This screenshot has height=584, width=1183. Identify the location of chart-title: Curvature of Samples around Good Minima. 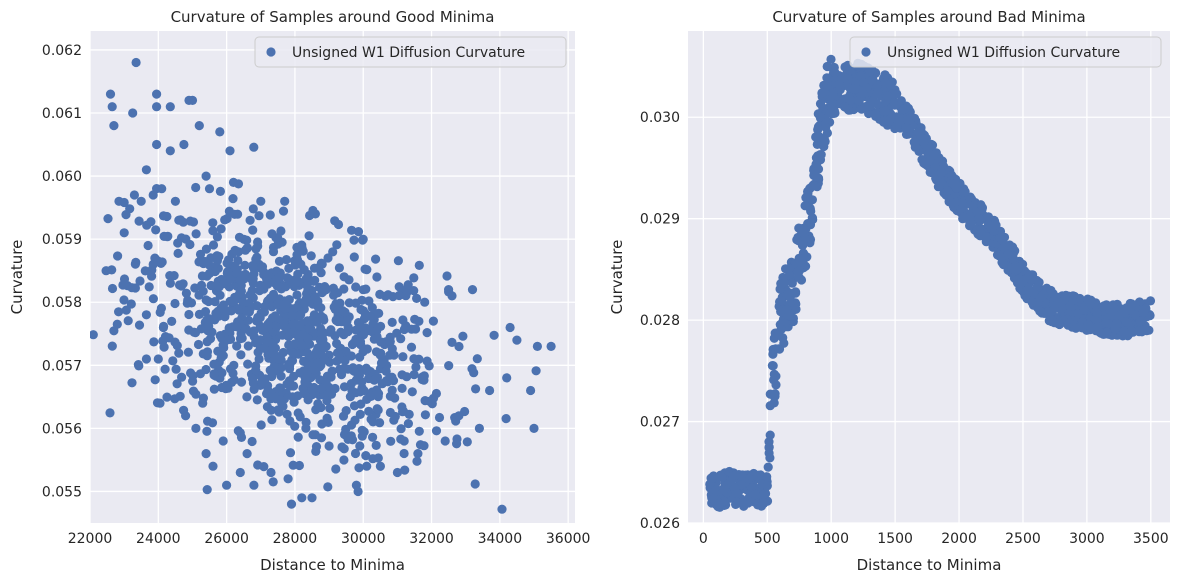
(333, 17).